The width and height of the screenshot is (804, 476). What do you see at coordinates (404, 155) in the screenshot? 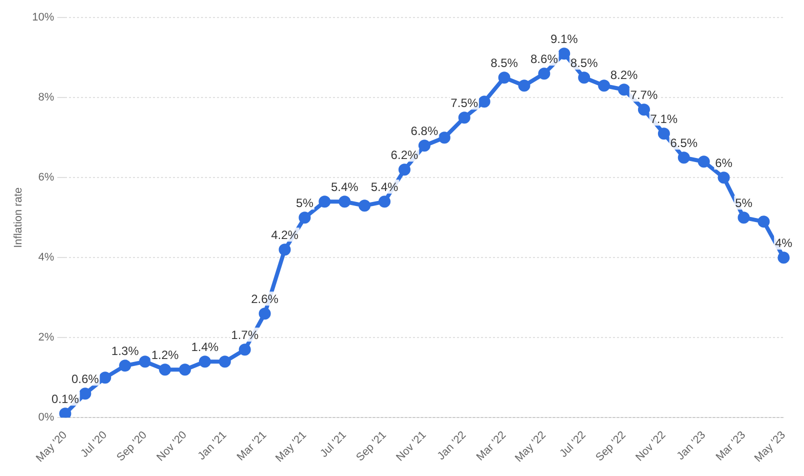
I see `data-label: 6.2%` at bounding box center [404, 155].